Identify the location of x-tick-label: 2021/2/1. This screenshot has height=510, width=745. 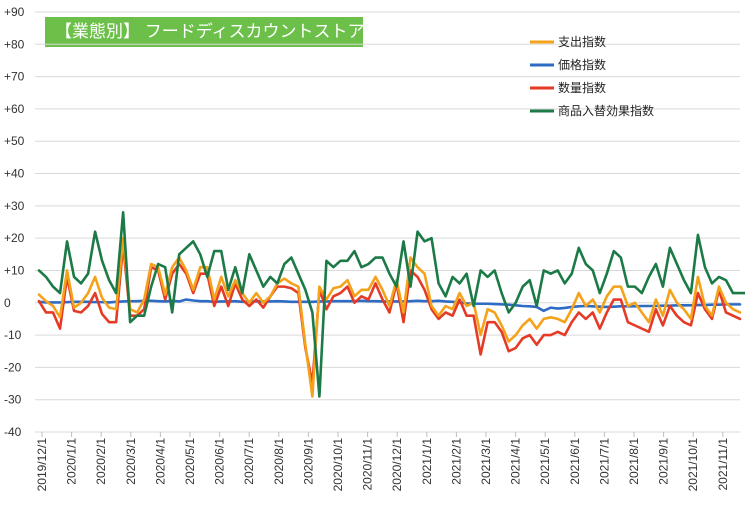
(456, 461).